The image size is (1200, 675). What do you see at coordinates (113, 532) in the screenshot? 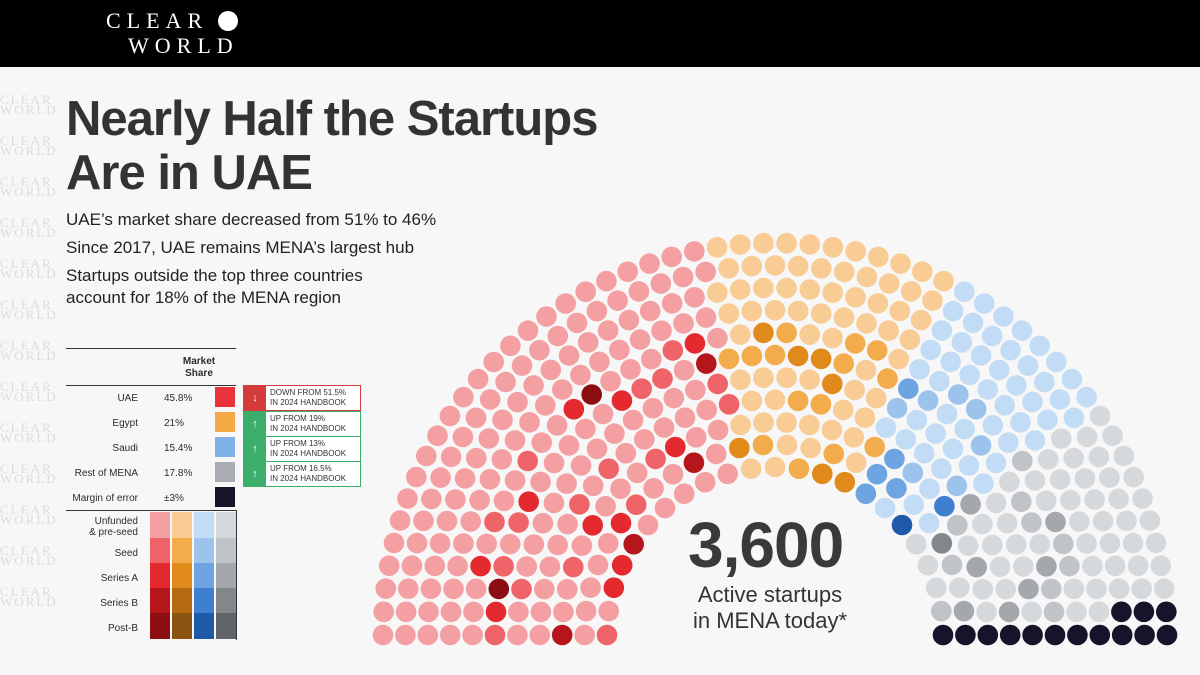
I see `stage-label-unfunded-2: & pre-seed` at bounding box center [113, 532].